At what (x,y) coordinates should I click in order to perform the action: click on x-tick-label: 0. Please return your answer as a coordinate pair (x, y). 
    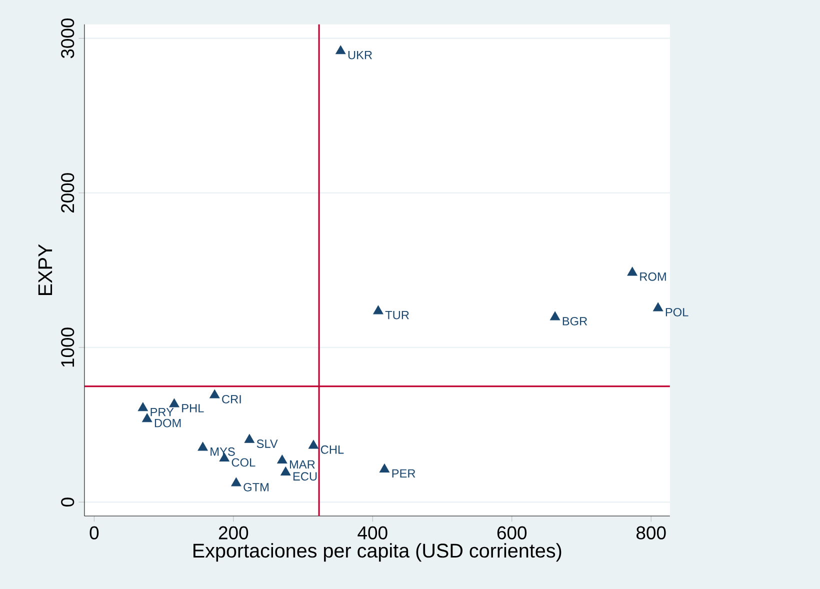
    Looking at the image, I should click on (94, 533).